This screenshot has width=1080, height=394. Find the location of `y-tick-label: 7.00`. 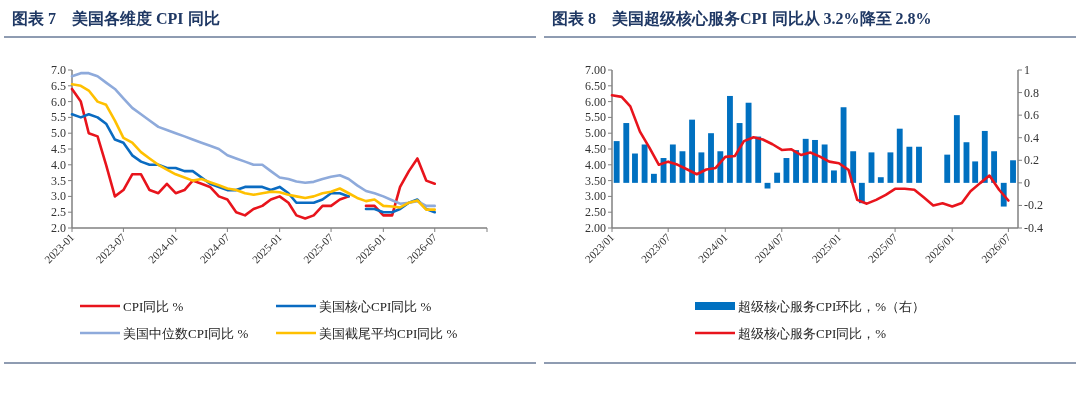

y-tick-label: 7.00 is located at coordinates (595, 70).